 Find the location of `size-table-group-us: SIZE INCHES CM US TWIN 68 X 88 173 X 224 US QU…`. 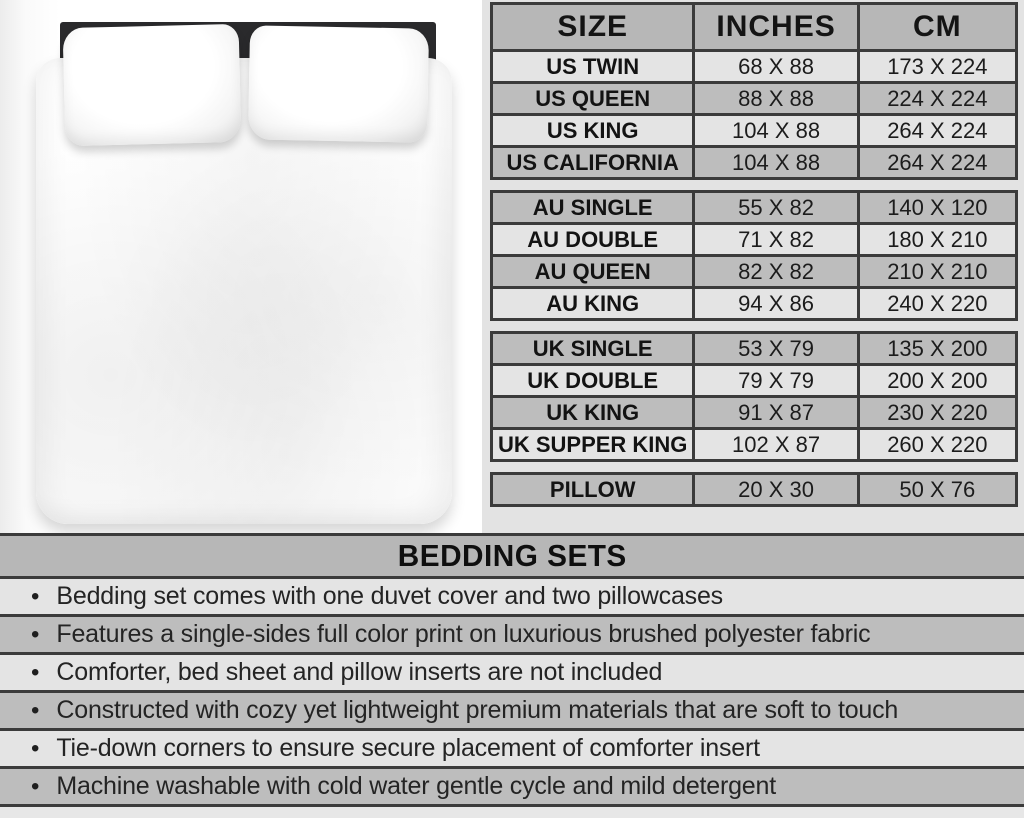

size-table-group-us: SIZE INCHES CM US TWIN 68 X 88 173 X 224 US QU… is located at coordinates (754, 91).